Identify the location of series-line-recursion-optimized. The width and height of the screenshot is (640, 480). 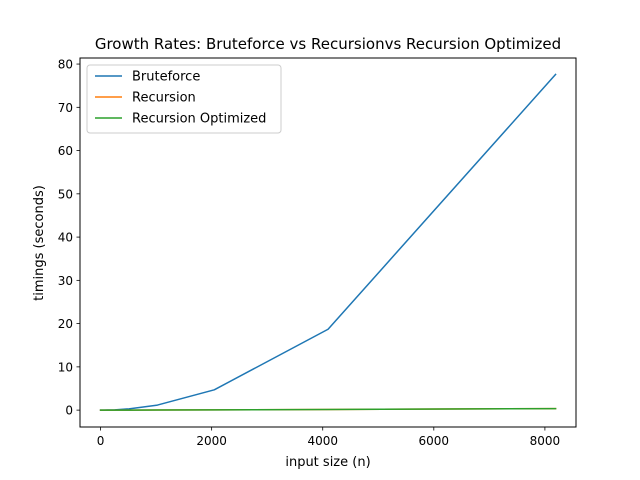
(328, 409).